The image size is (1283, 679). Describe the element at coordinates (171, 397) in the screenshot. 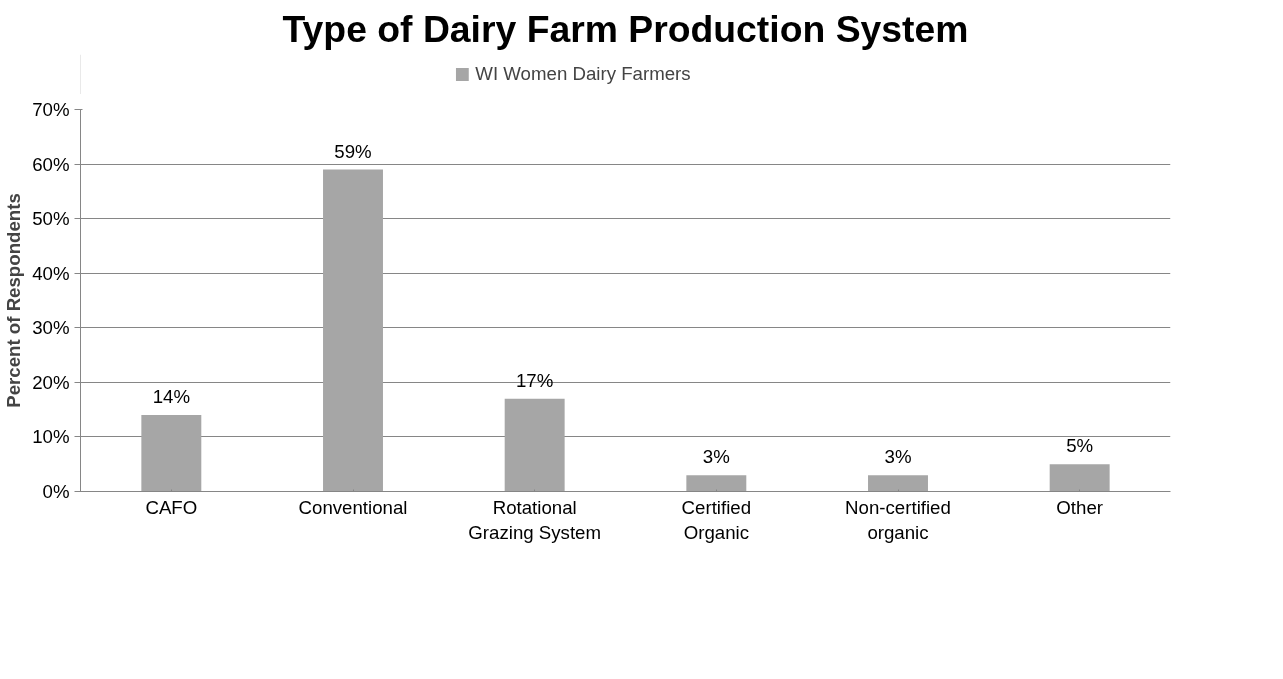

I see `data-label: 14%` at that location.